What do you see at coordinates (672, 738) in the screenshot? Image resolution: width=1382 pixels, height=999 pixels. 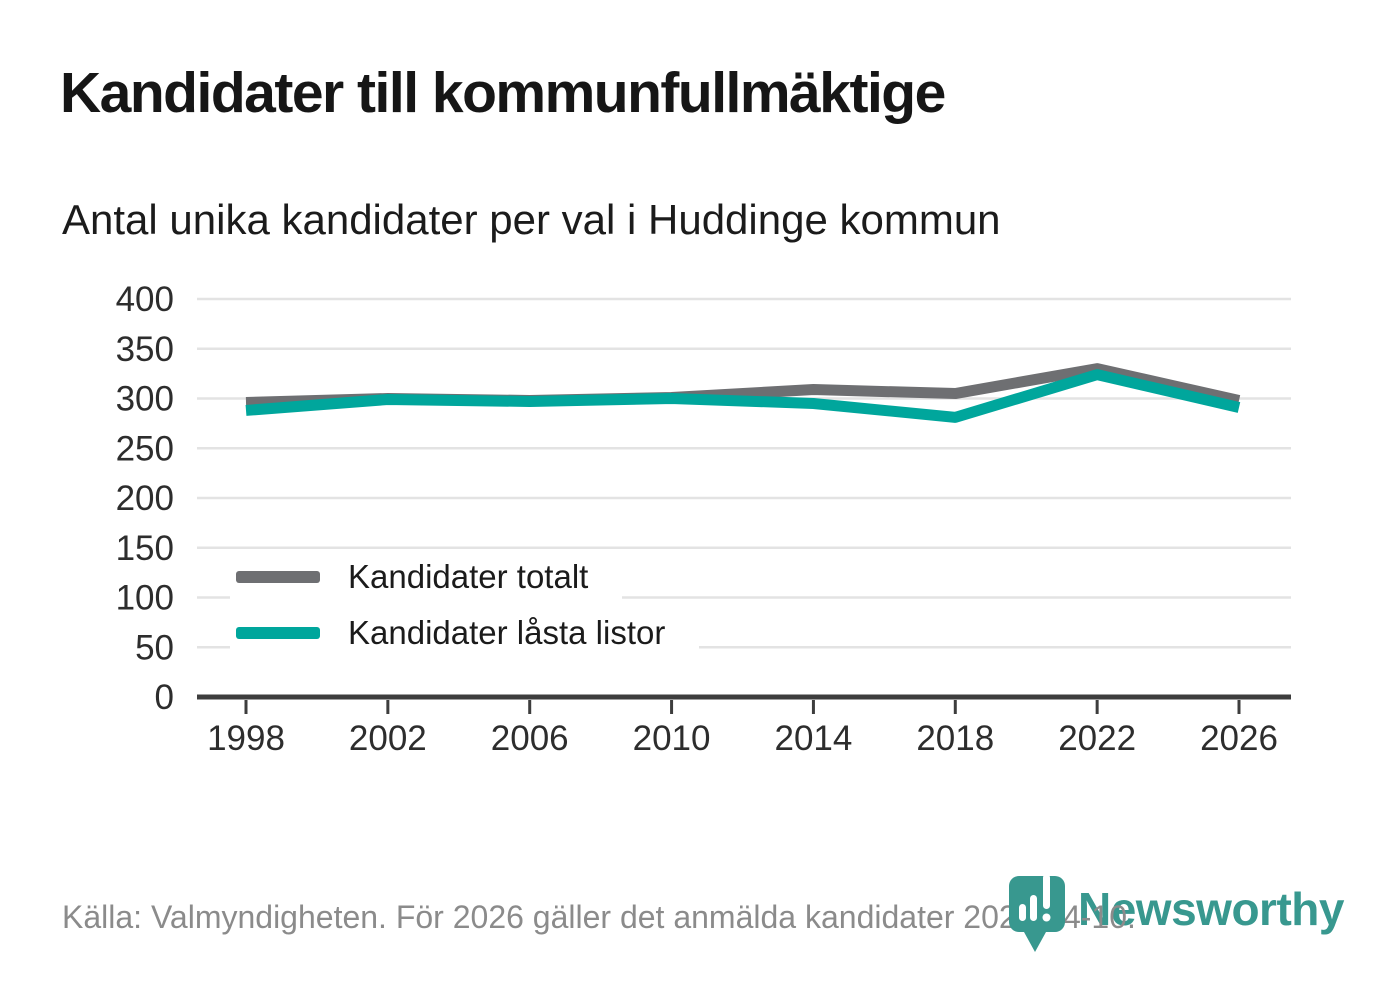 I see `x-tick-label: 2010` at bounding box center [672, 738].